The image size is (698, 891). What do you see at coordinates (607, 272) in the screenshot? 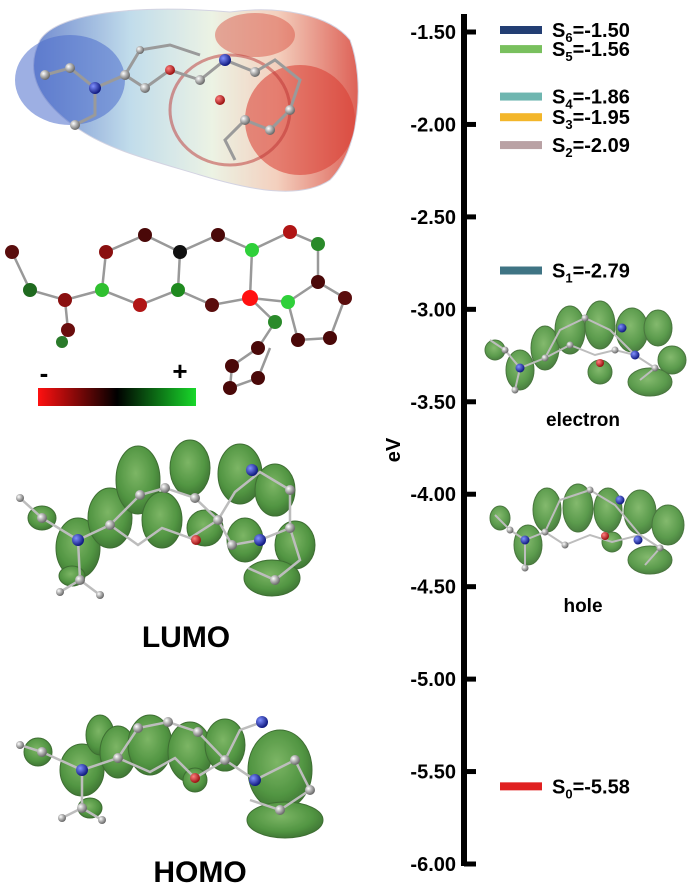
I see `level-energy-value: -2.79` at bounding box center [607, 272].